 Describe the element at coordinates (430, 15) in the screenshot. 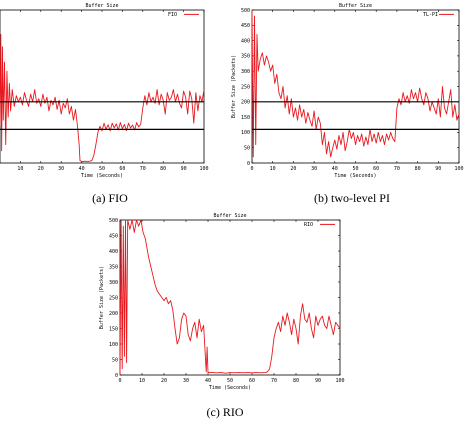

I see `legend-label: TL-PI` at that location.